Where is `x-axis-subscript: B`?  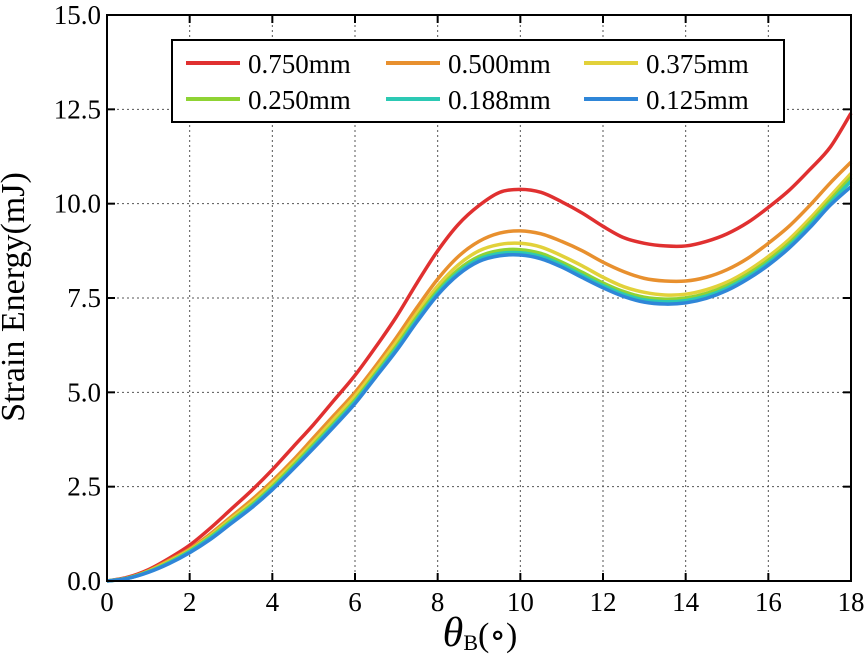
x-axis-subscript: B is located at coordinates (470, 642).